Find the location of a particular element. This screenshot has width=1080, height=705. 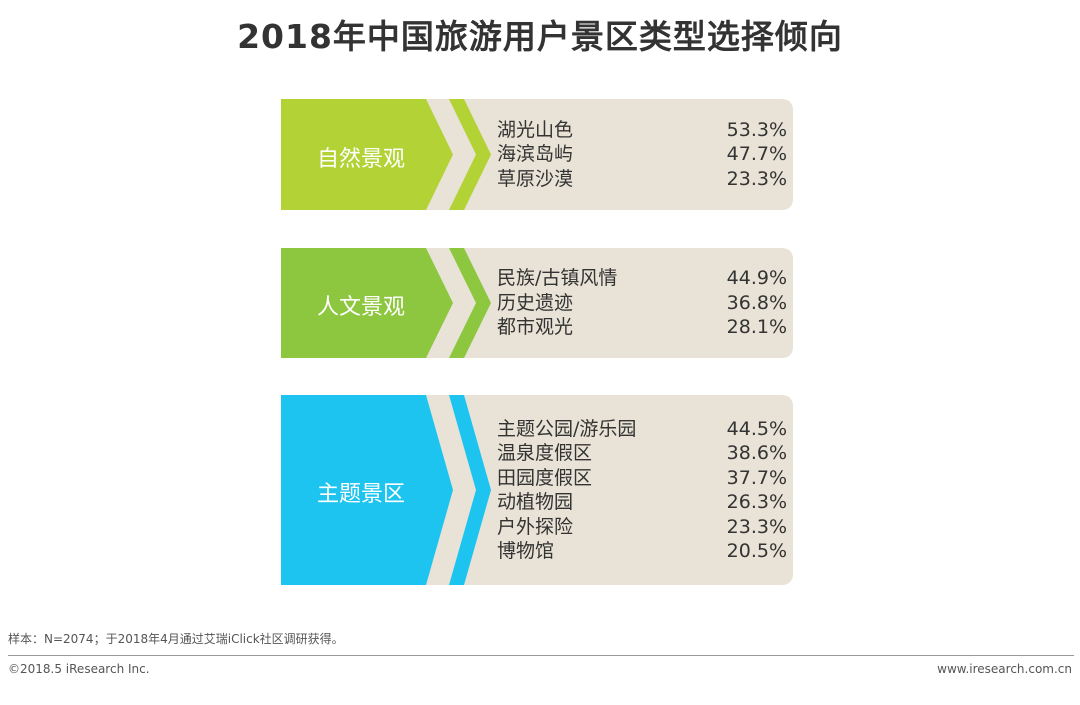

item-value: 53.3% is located at coordinates (756, 129).